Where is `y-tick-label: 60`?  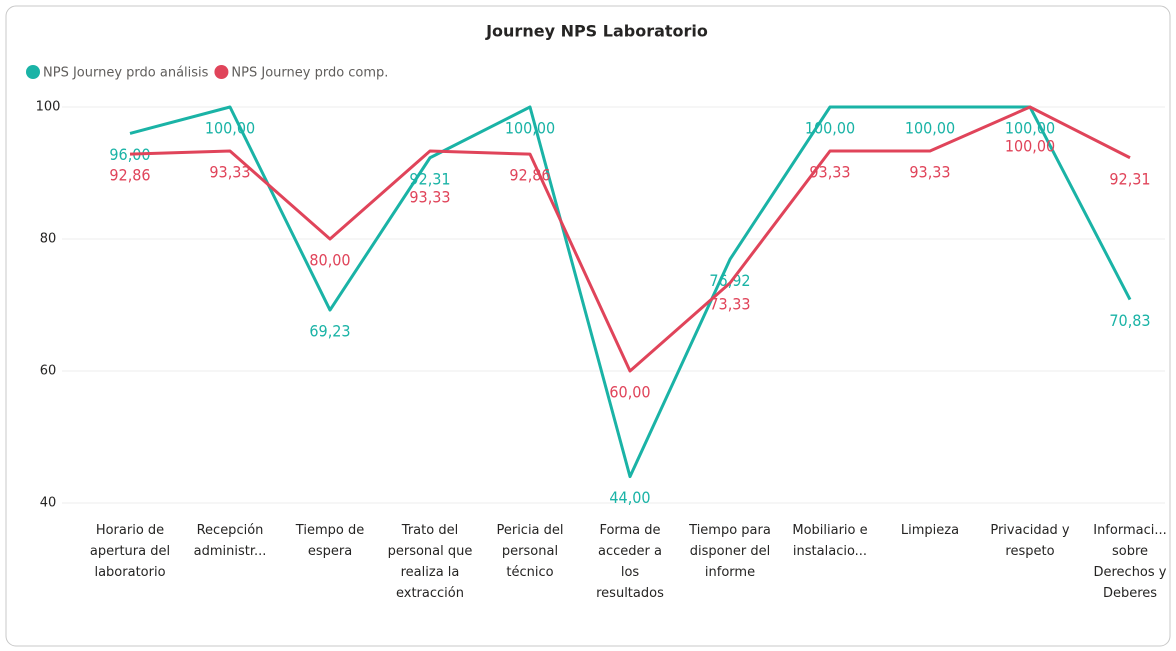 y-tick-label: 60 is located at coordinates (48, 371).